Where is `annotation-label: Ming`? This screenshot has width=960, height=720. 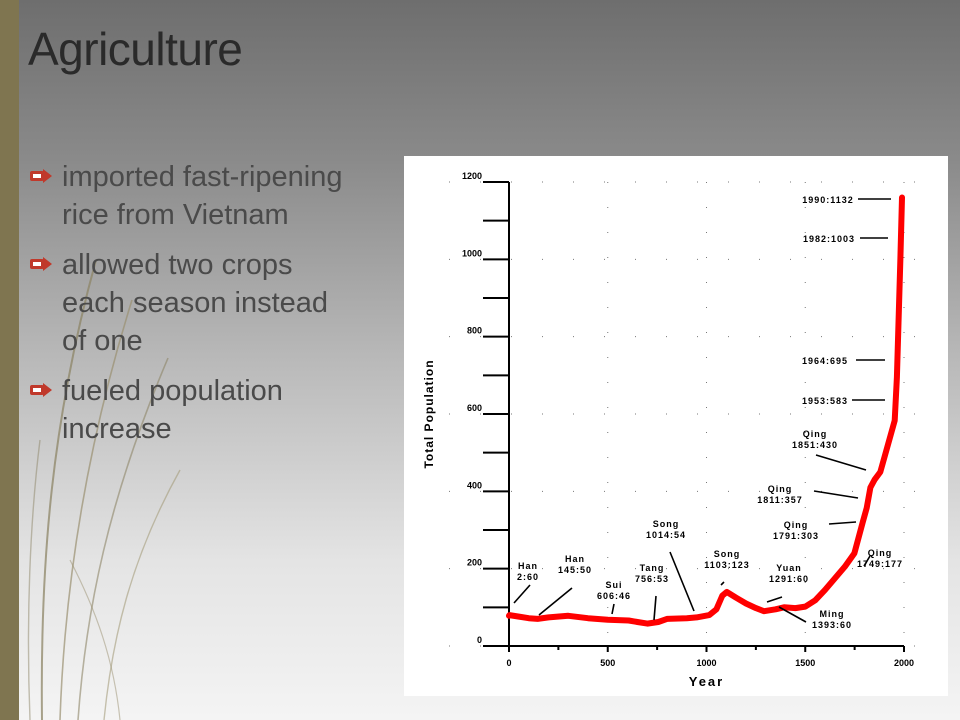 annotation-label: Ming is located at coordinates (832, 614).